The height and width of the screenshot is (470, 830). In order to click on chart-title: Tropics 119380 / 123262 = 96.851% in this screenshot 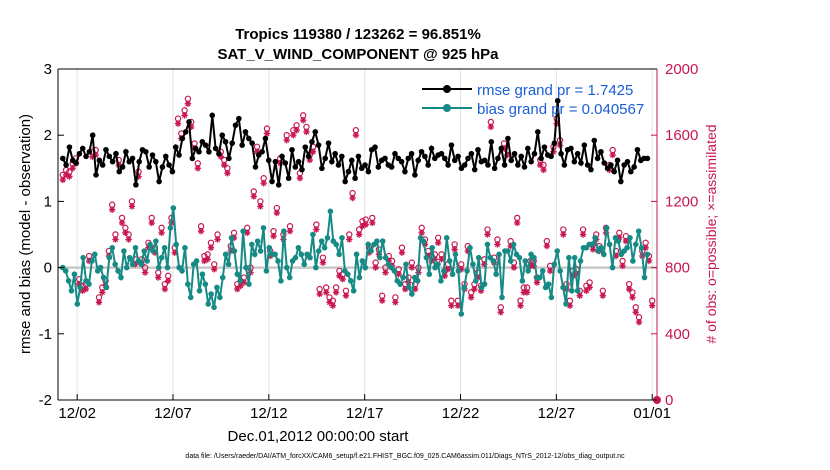, I will do `click(358, 34)`.